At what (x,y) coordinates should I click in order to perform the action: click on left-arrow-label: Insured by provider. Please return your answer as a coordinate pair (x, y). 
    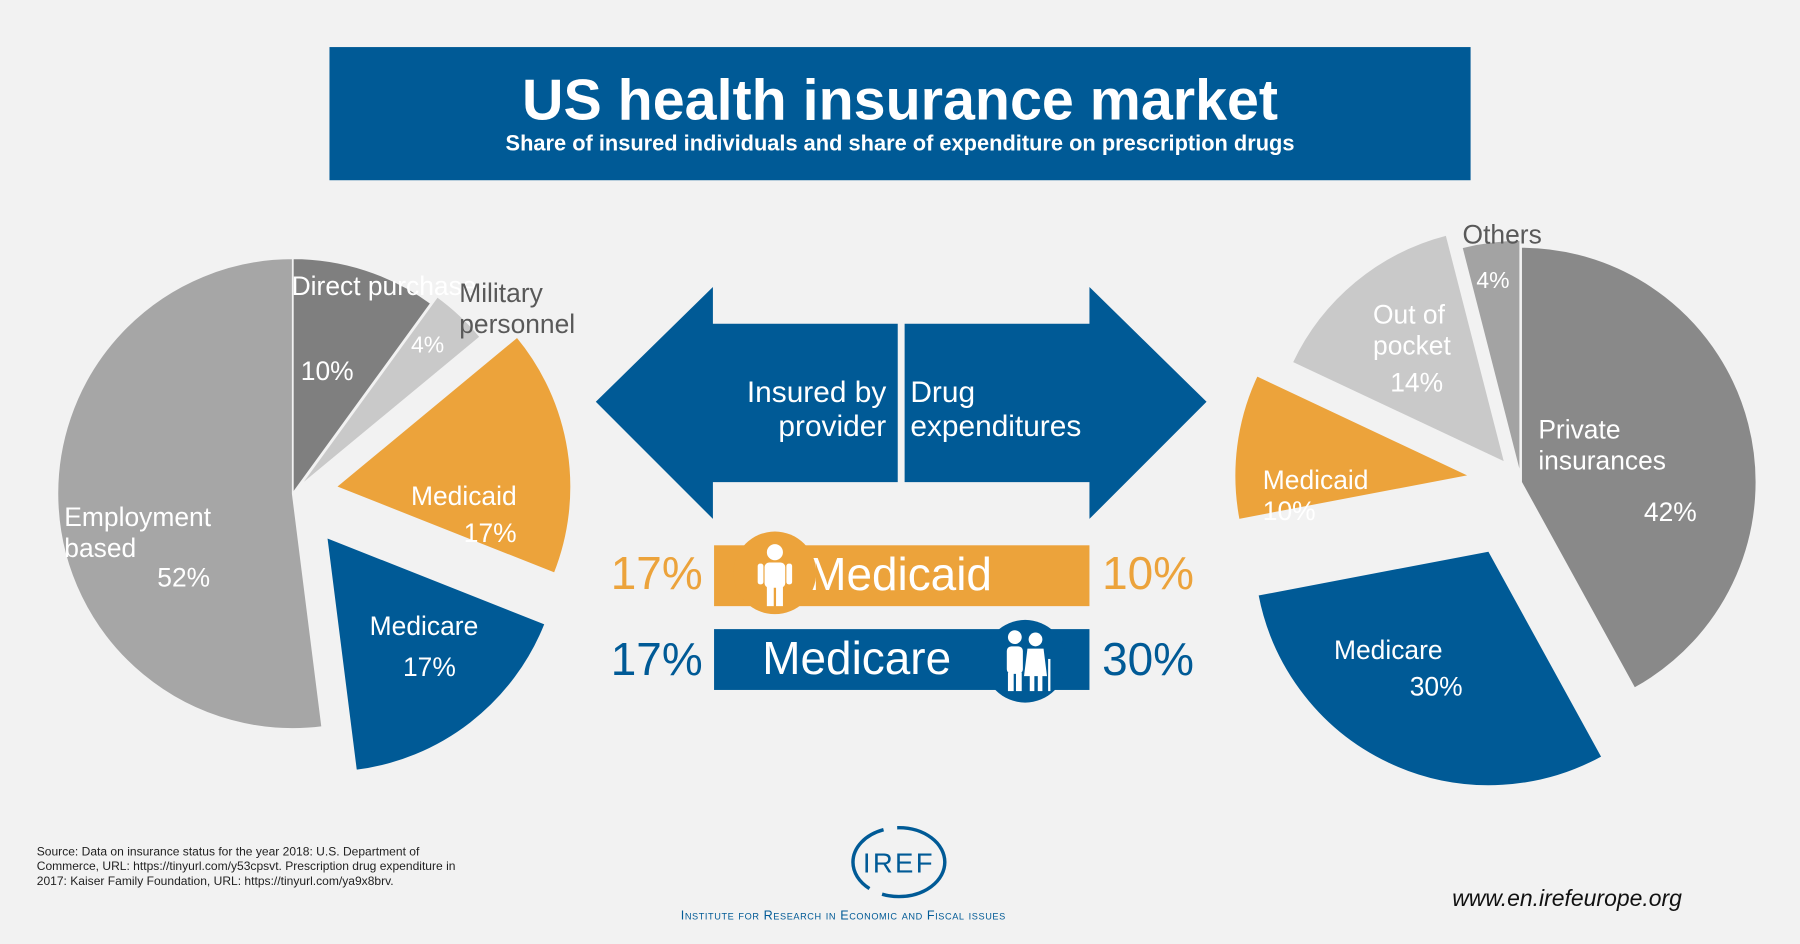
    Looking at the image, I should click on (816, 409).